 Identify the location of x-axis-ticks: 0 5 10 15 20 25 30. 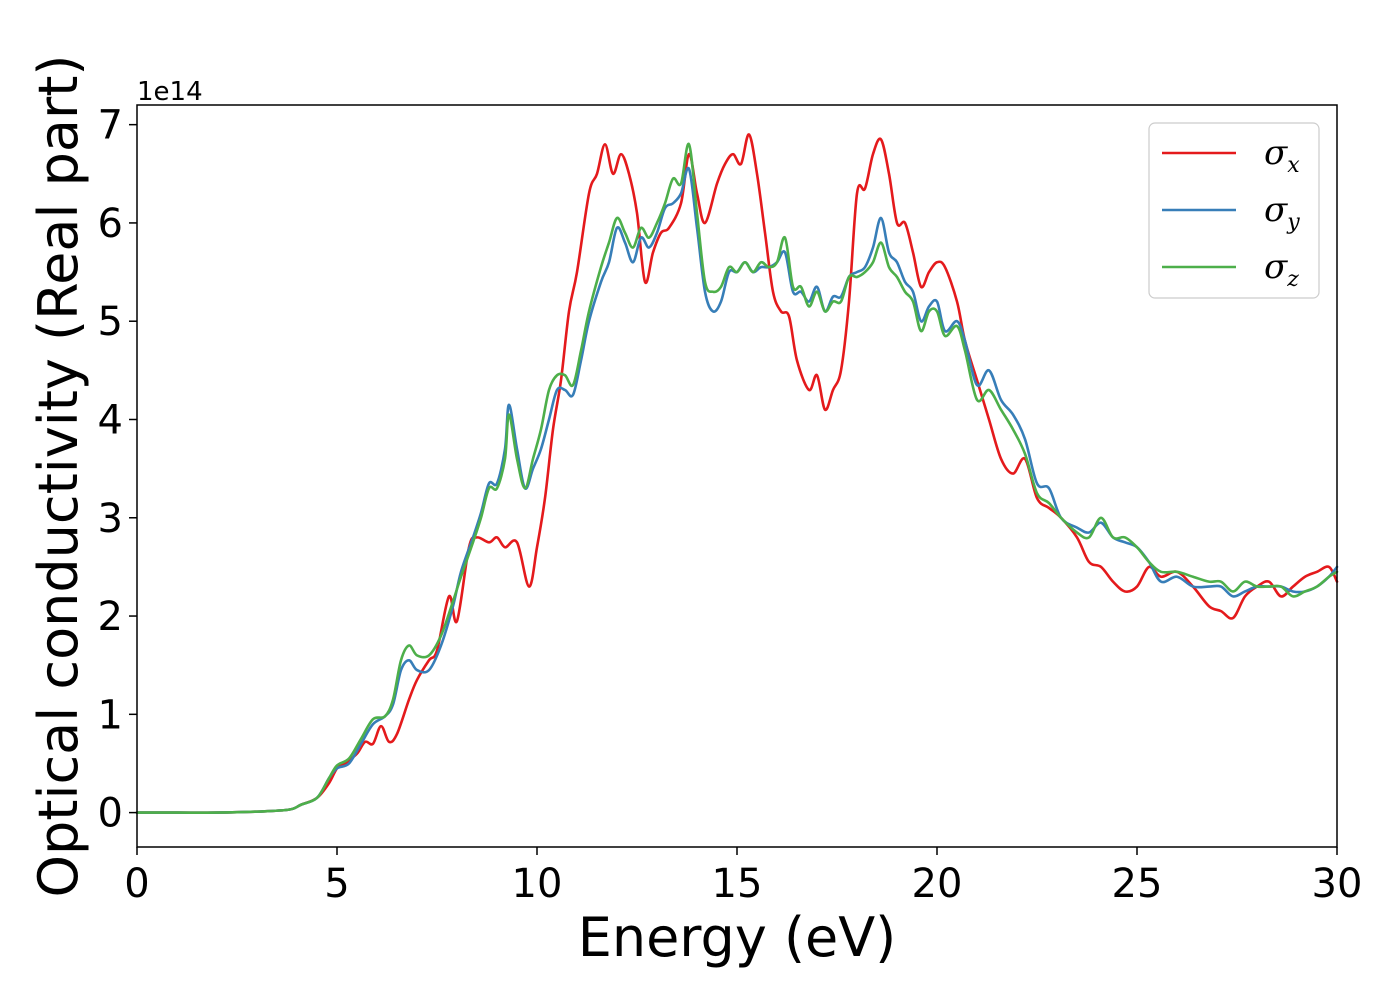
(743, 877).